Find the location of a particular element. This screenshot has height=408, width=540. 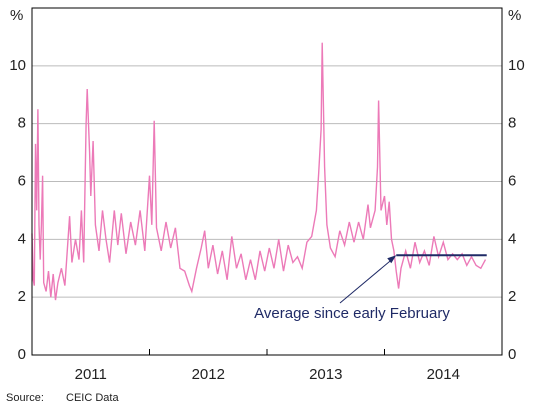

source: CEIC Data is located at coordinates (92, 398).